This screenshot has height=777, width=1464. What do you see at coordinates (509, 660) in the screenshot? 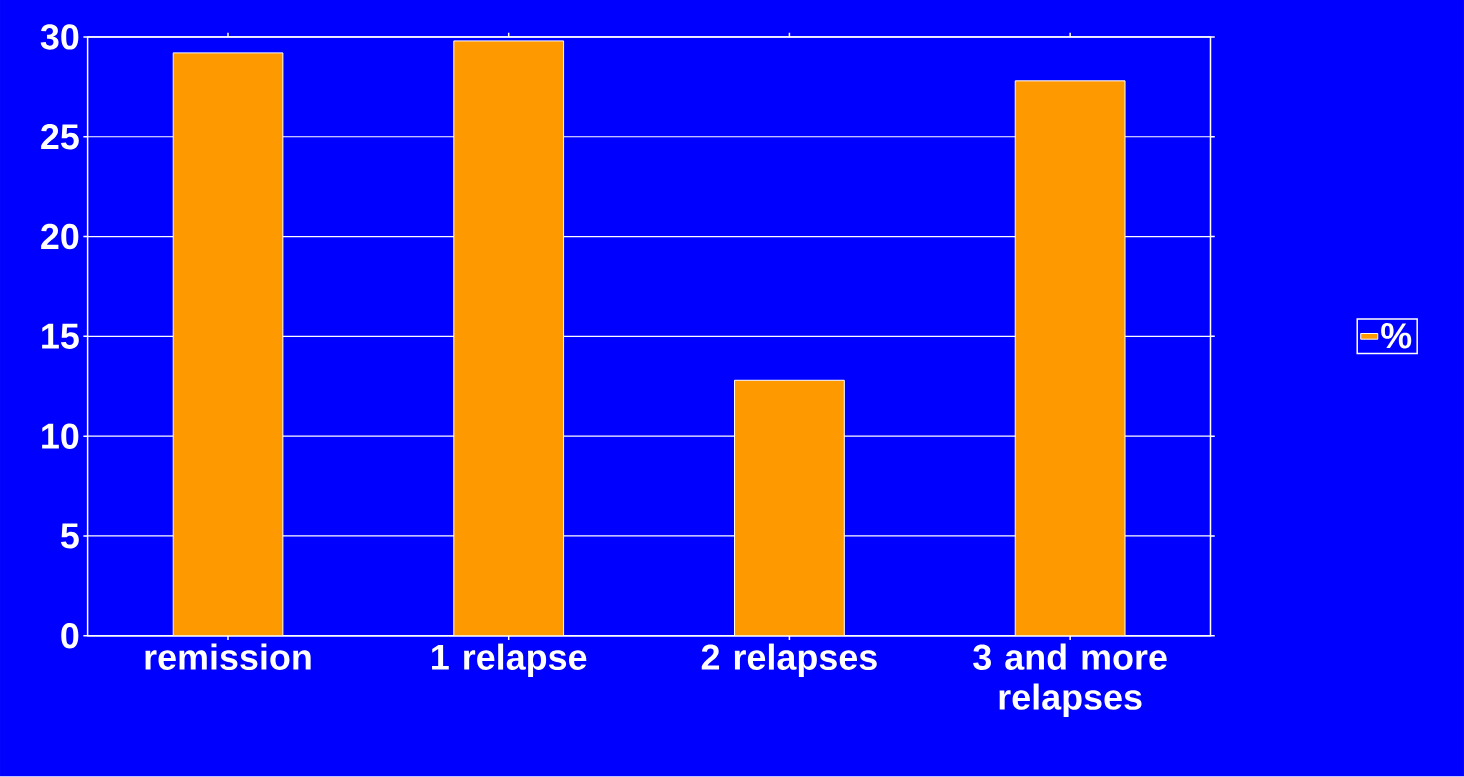
I see `x-tick-label: 1 relapse` at bounding box center [509, 660].